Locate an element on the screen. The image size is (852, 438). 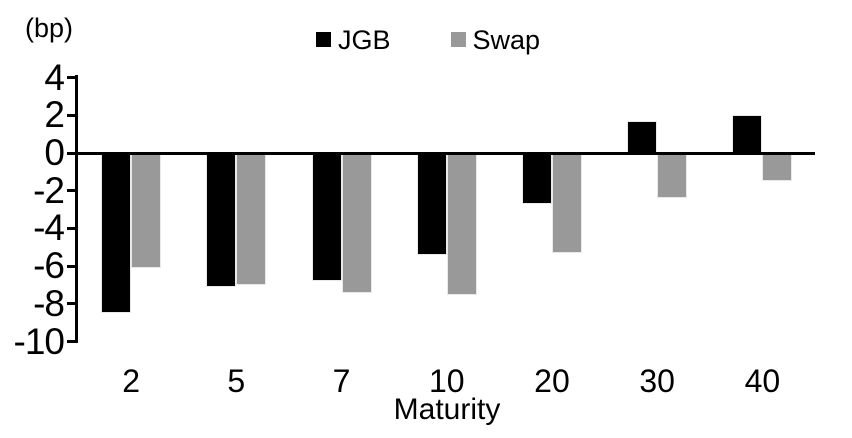
y-axis-tick-label: -10 is located at coordinates (39, 341).